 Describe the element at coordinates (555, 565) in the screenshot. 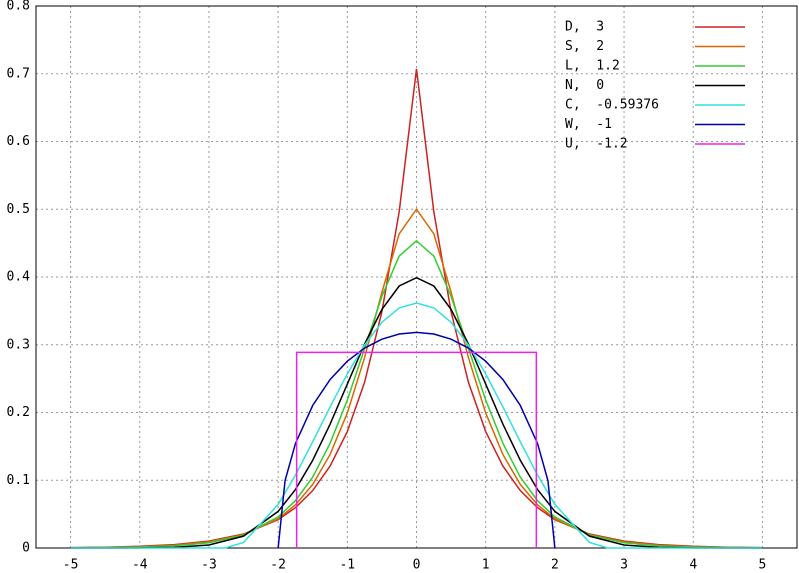

I see `x-tick-label: 2` at that location.